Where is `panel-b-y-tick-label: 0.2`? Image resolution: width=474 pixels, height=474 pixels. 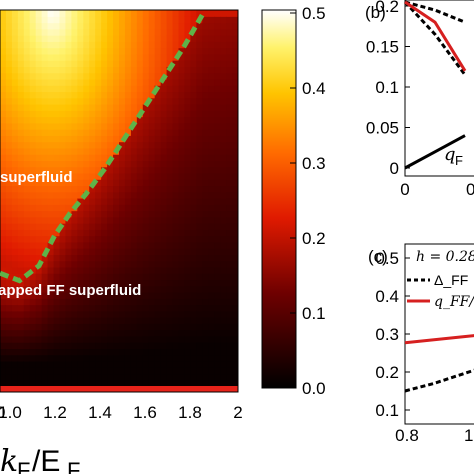
panel-b-y-tick-label: 0.2 is located at coordinates (387, 8).